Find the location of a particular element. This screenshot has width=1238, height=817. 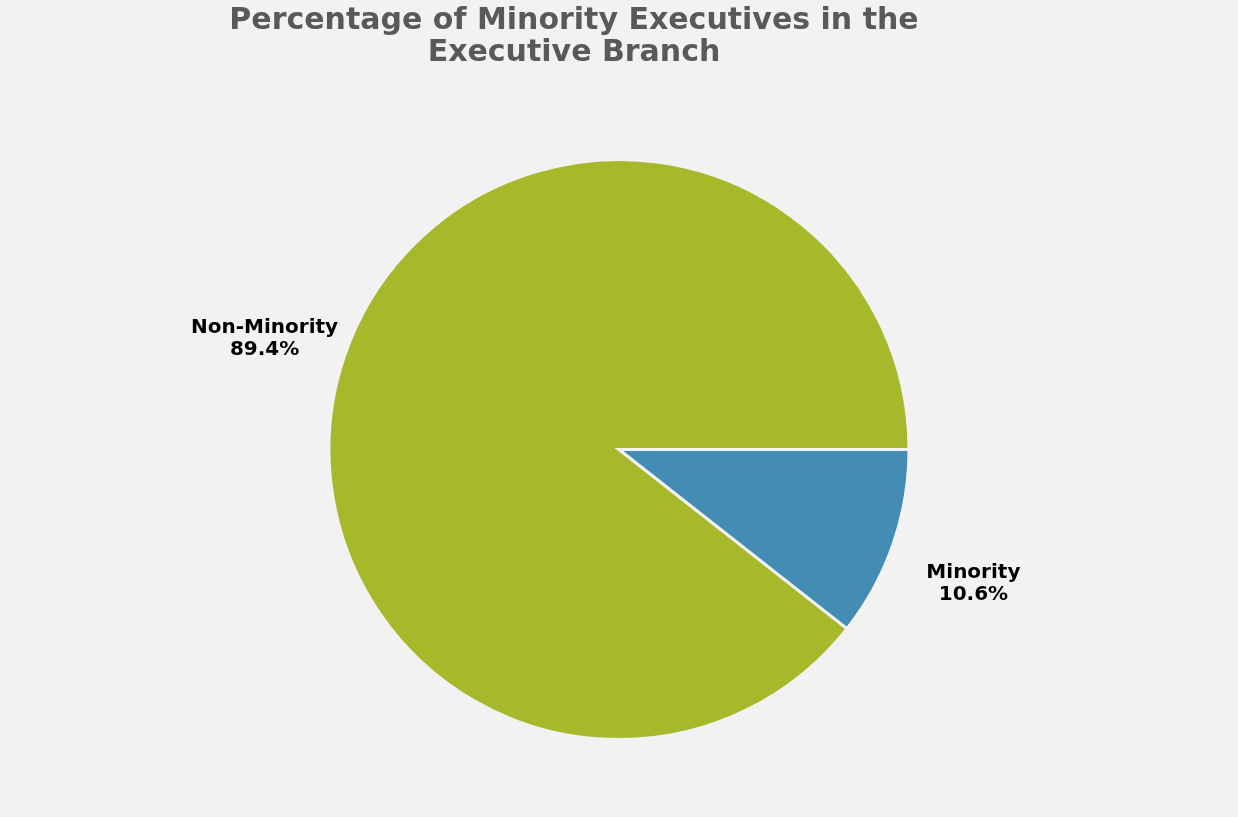

data-label: 89.4% is located at coordinates (264, 347).